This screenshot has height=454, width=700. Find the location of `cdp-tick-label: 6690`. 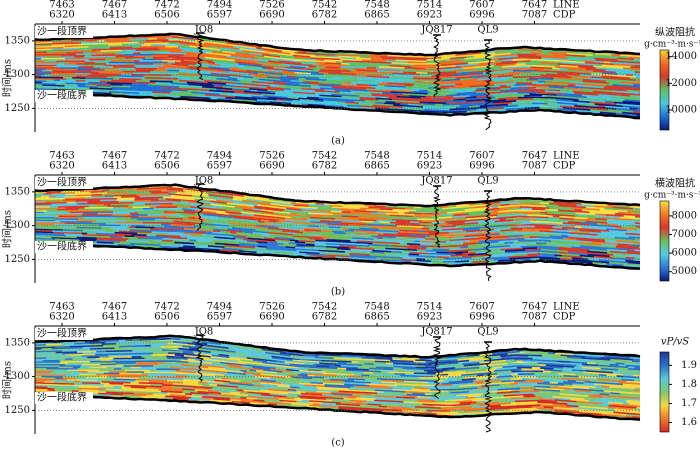

cdp-tick-label: 6690 is located at coordinates (271, 317).